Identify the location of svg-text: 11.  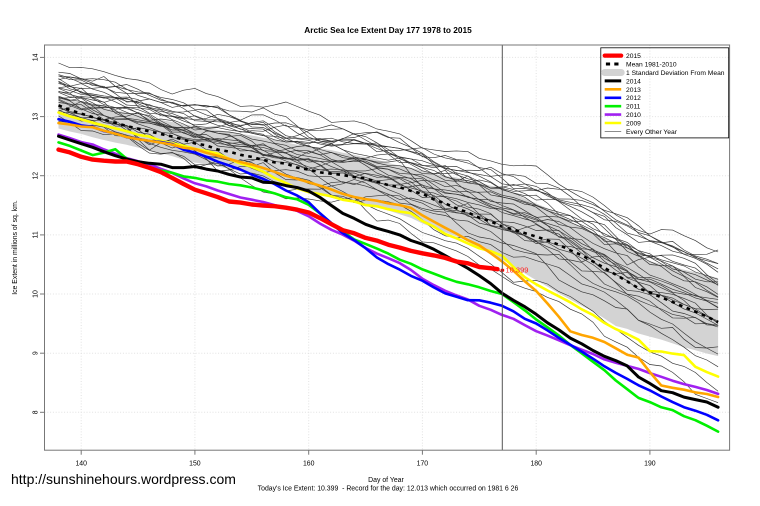
(36, 234).